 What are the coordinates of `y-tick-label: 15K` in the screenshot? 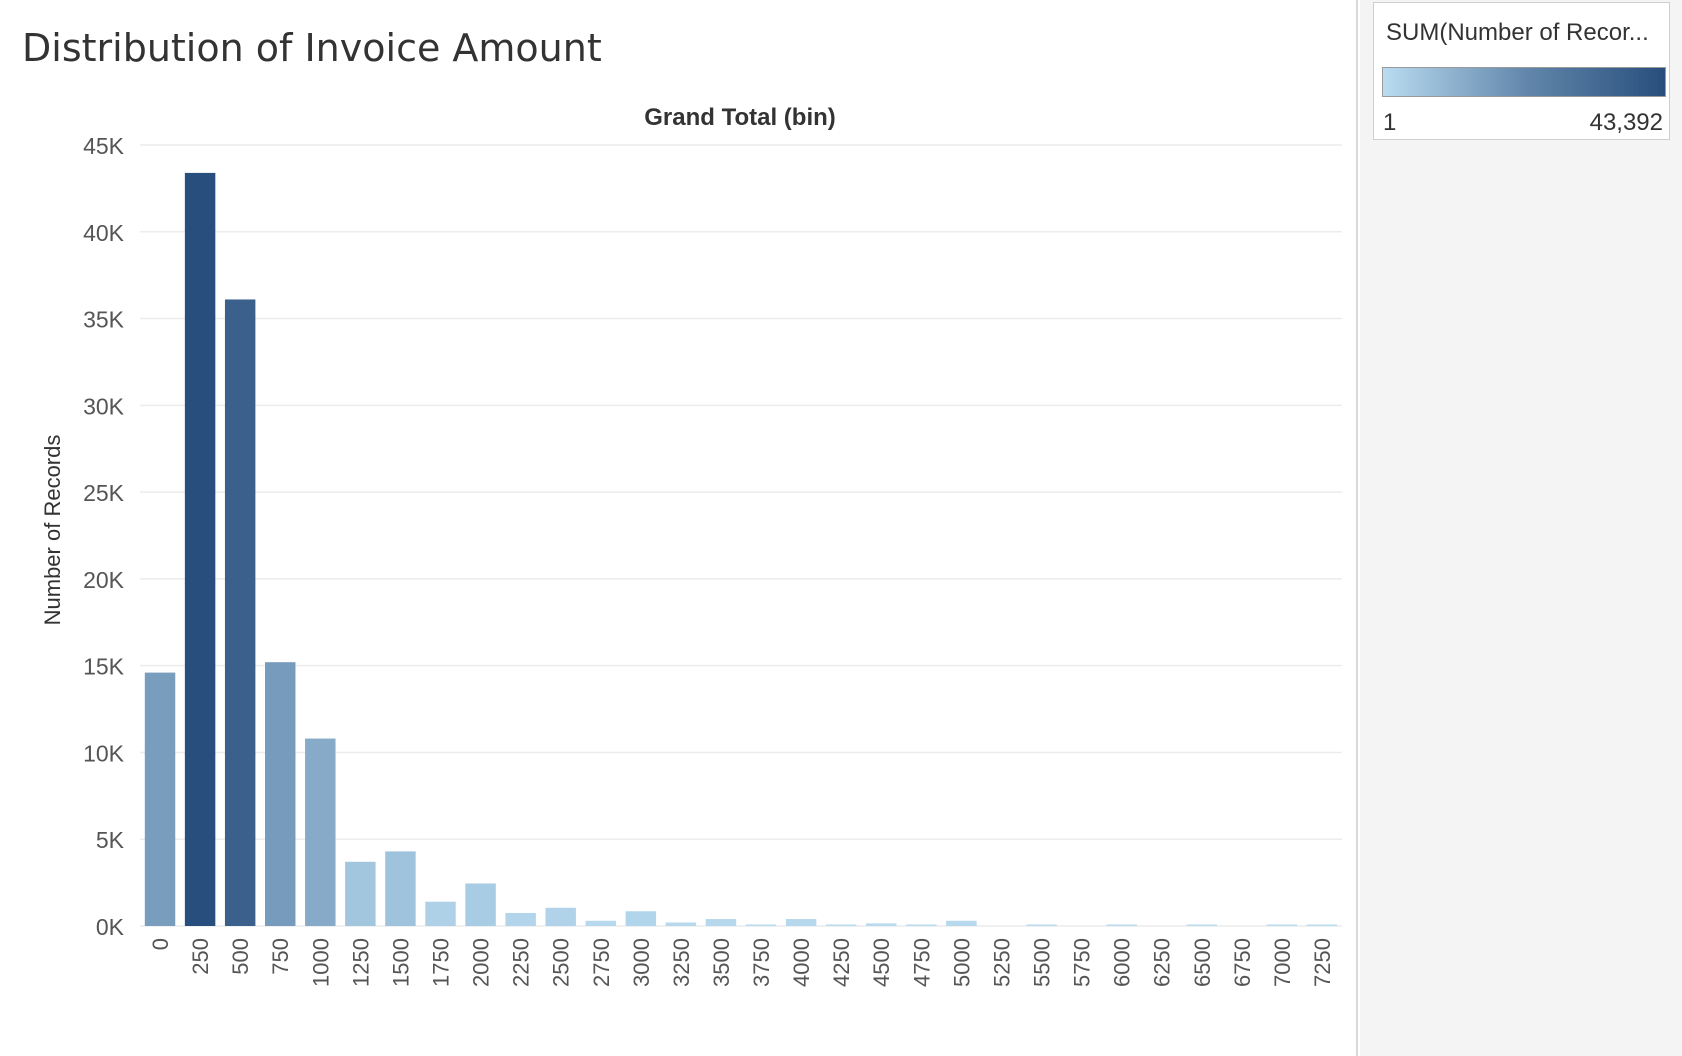 It's located at (104, 667).